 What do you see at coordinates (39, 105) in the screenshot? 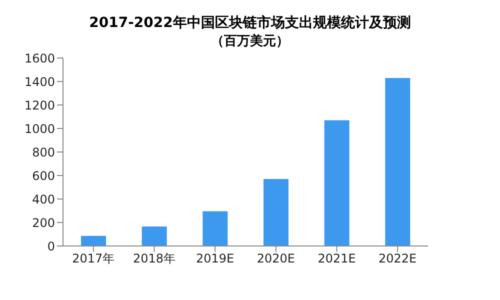
I see `y-tick-label: 1200` at bounding box center [39, 105].